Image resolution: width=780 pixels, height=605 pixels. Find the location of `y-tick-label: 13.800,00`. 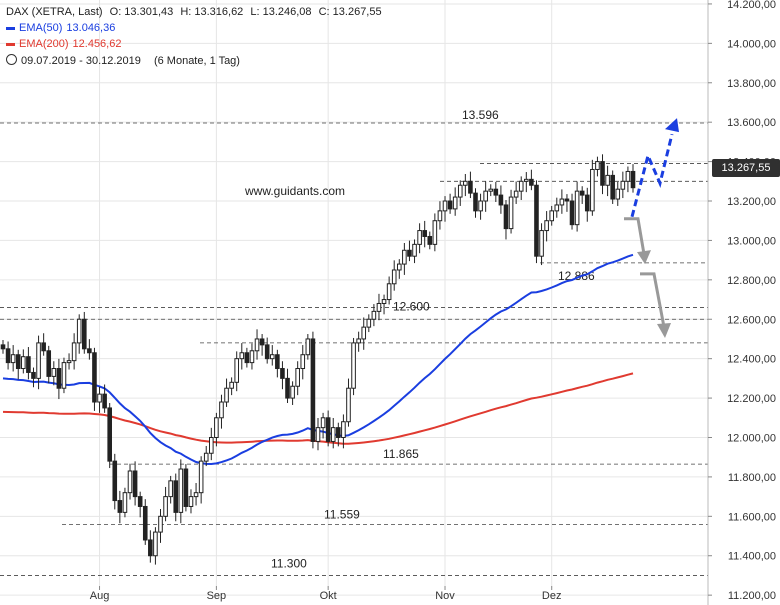

y-tick-label: 13.800,00 is located at coordinates (751, 84).